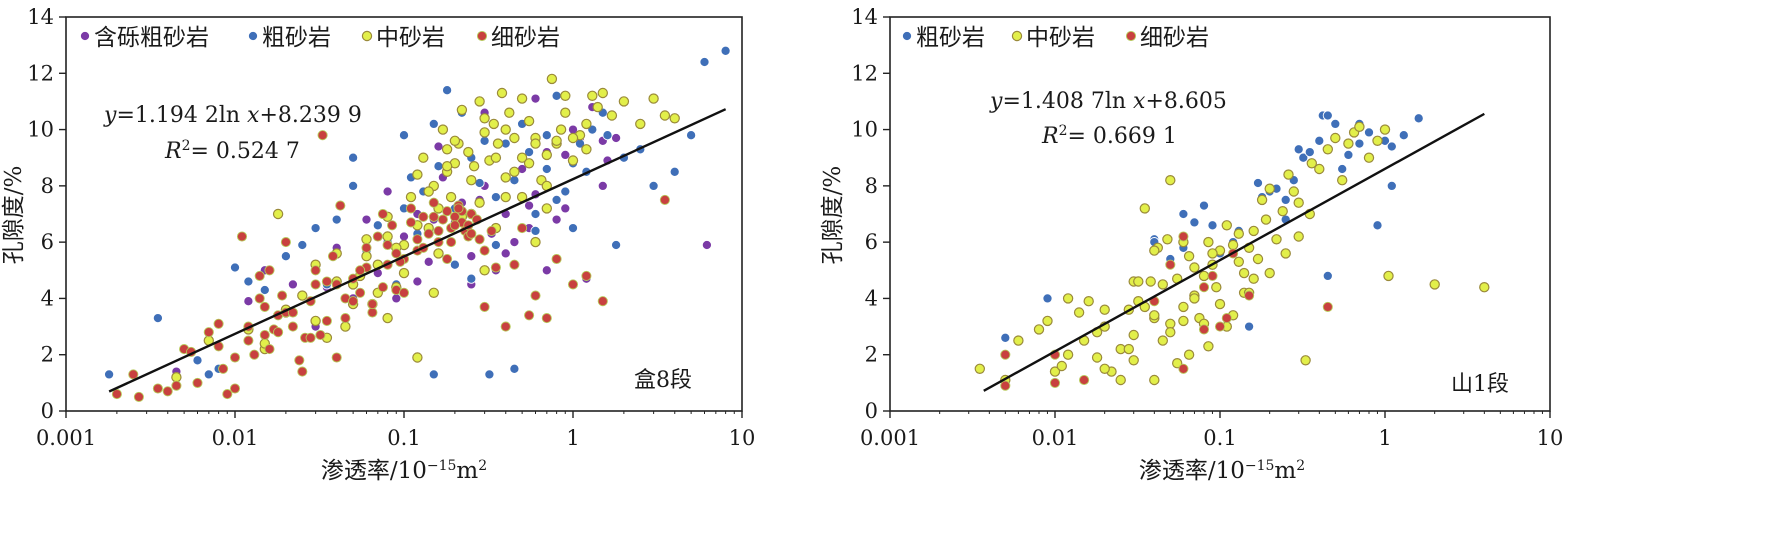 The image size is (1773, 560). I want to click on y-tick-label: 14, so click(40, 17).